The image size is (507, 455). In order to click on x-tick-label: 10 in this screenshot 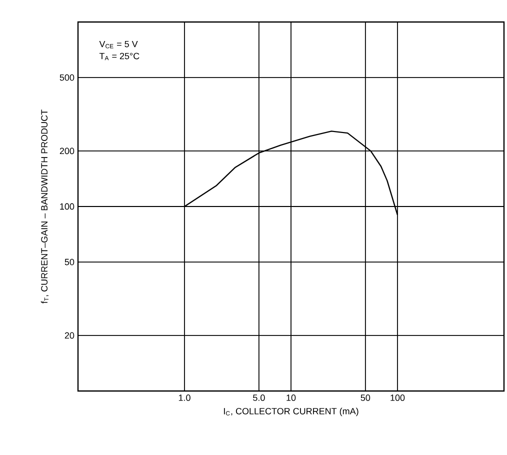, I will do `click(291, 397)`.